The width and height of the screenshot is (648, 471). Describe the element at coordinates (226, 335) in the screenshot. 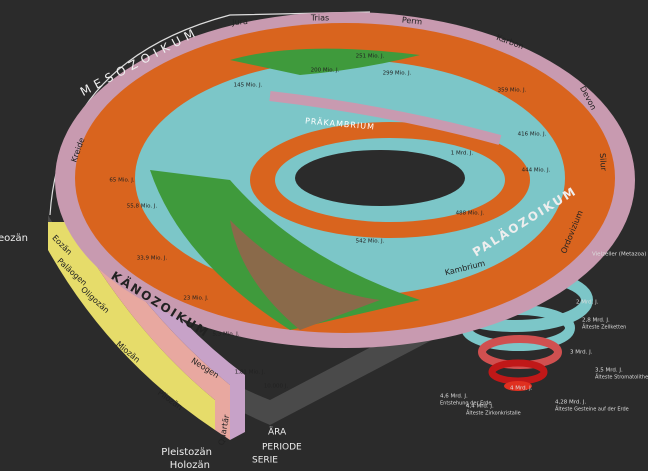

I see `time-marker: 5,3 Mio. J.` at that location.